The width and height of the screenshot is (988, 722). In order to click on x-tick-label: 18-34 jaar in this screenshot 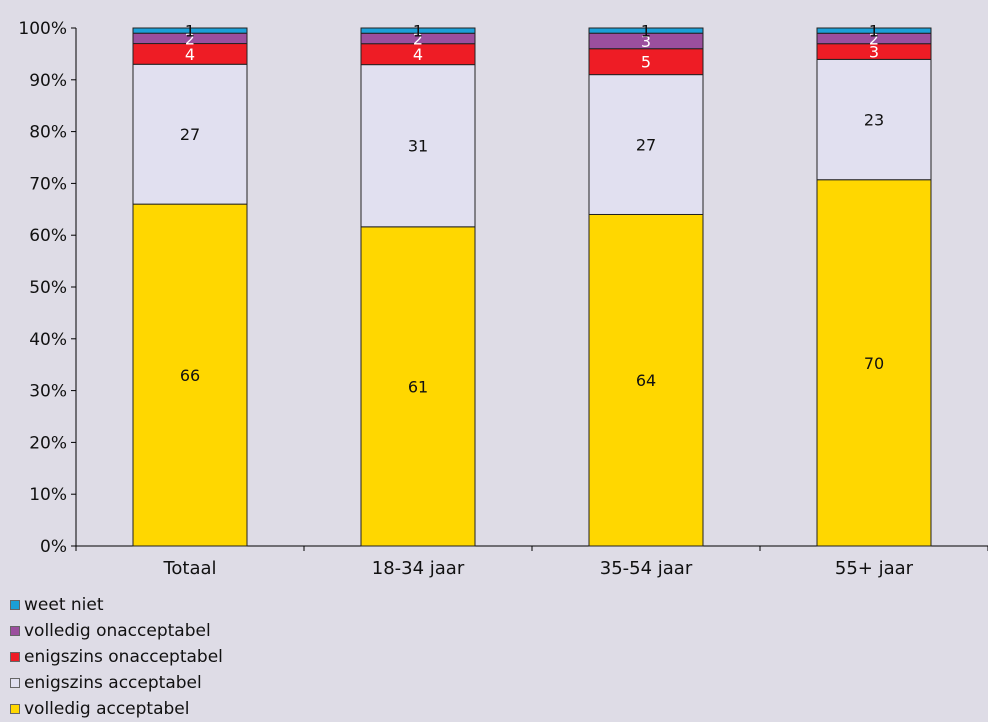, I will do `click(418, 568)`.